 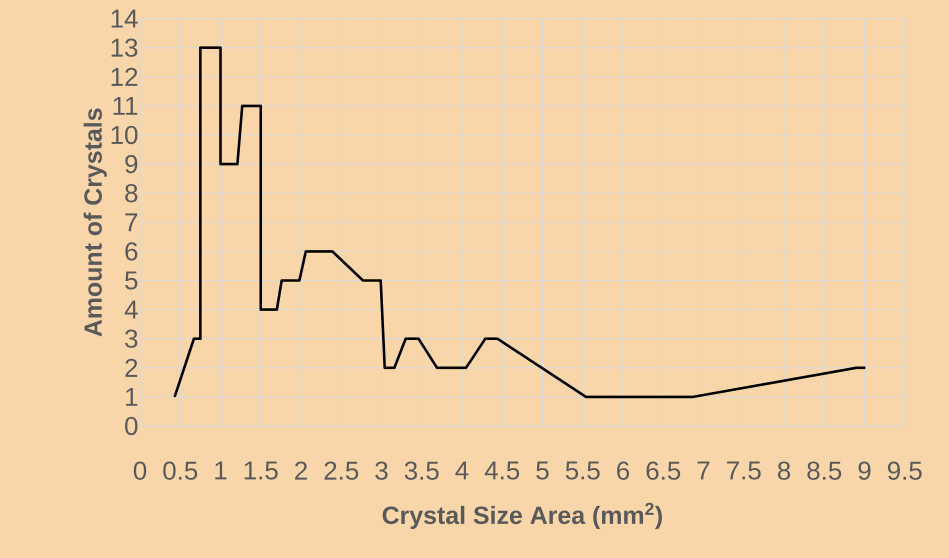 What do you see at coordinates (704, 471) in the screenshot?
I see `x-tick-label: 7` at bounding box center [704, 471].